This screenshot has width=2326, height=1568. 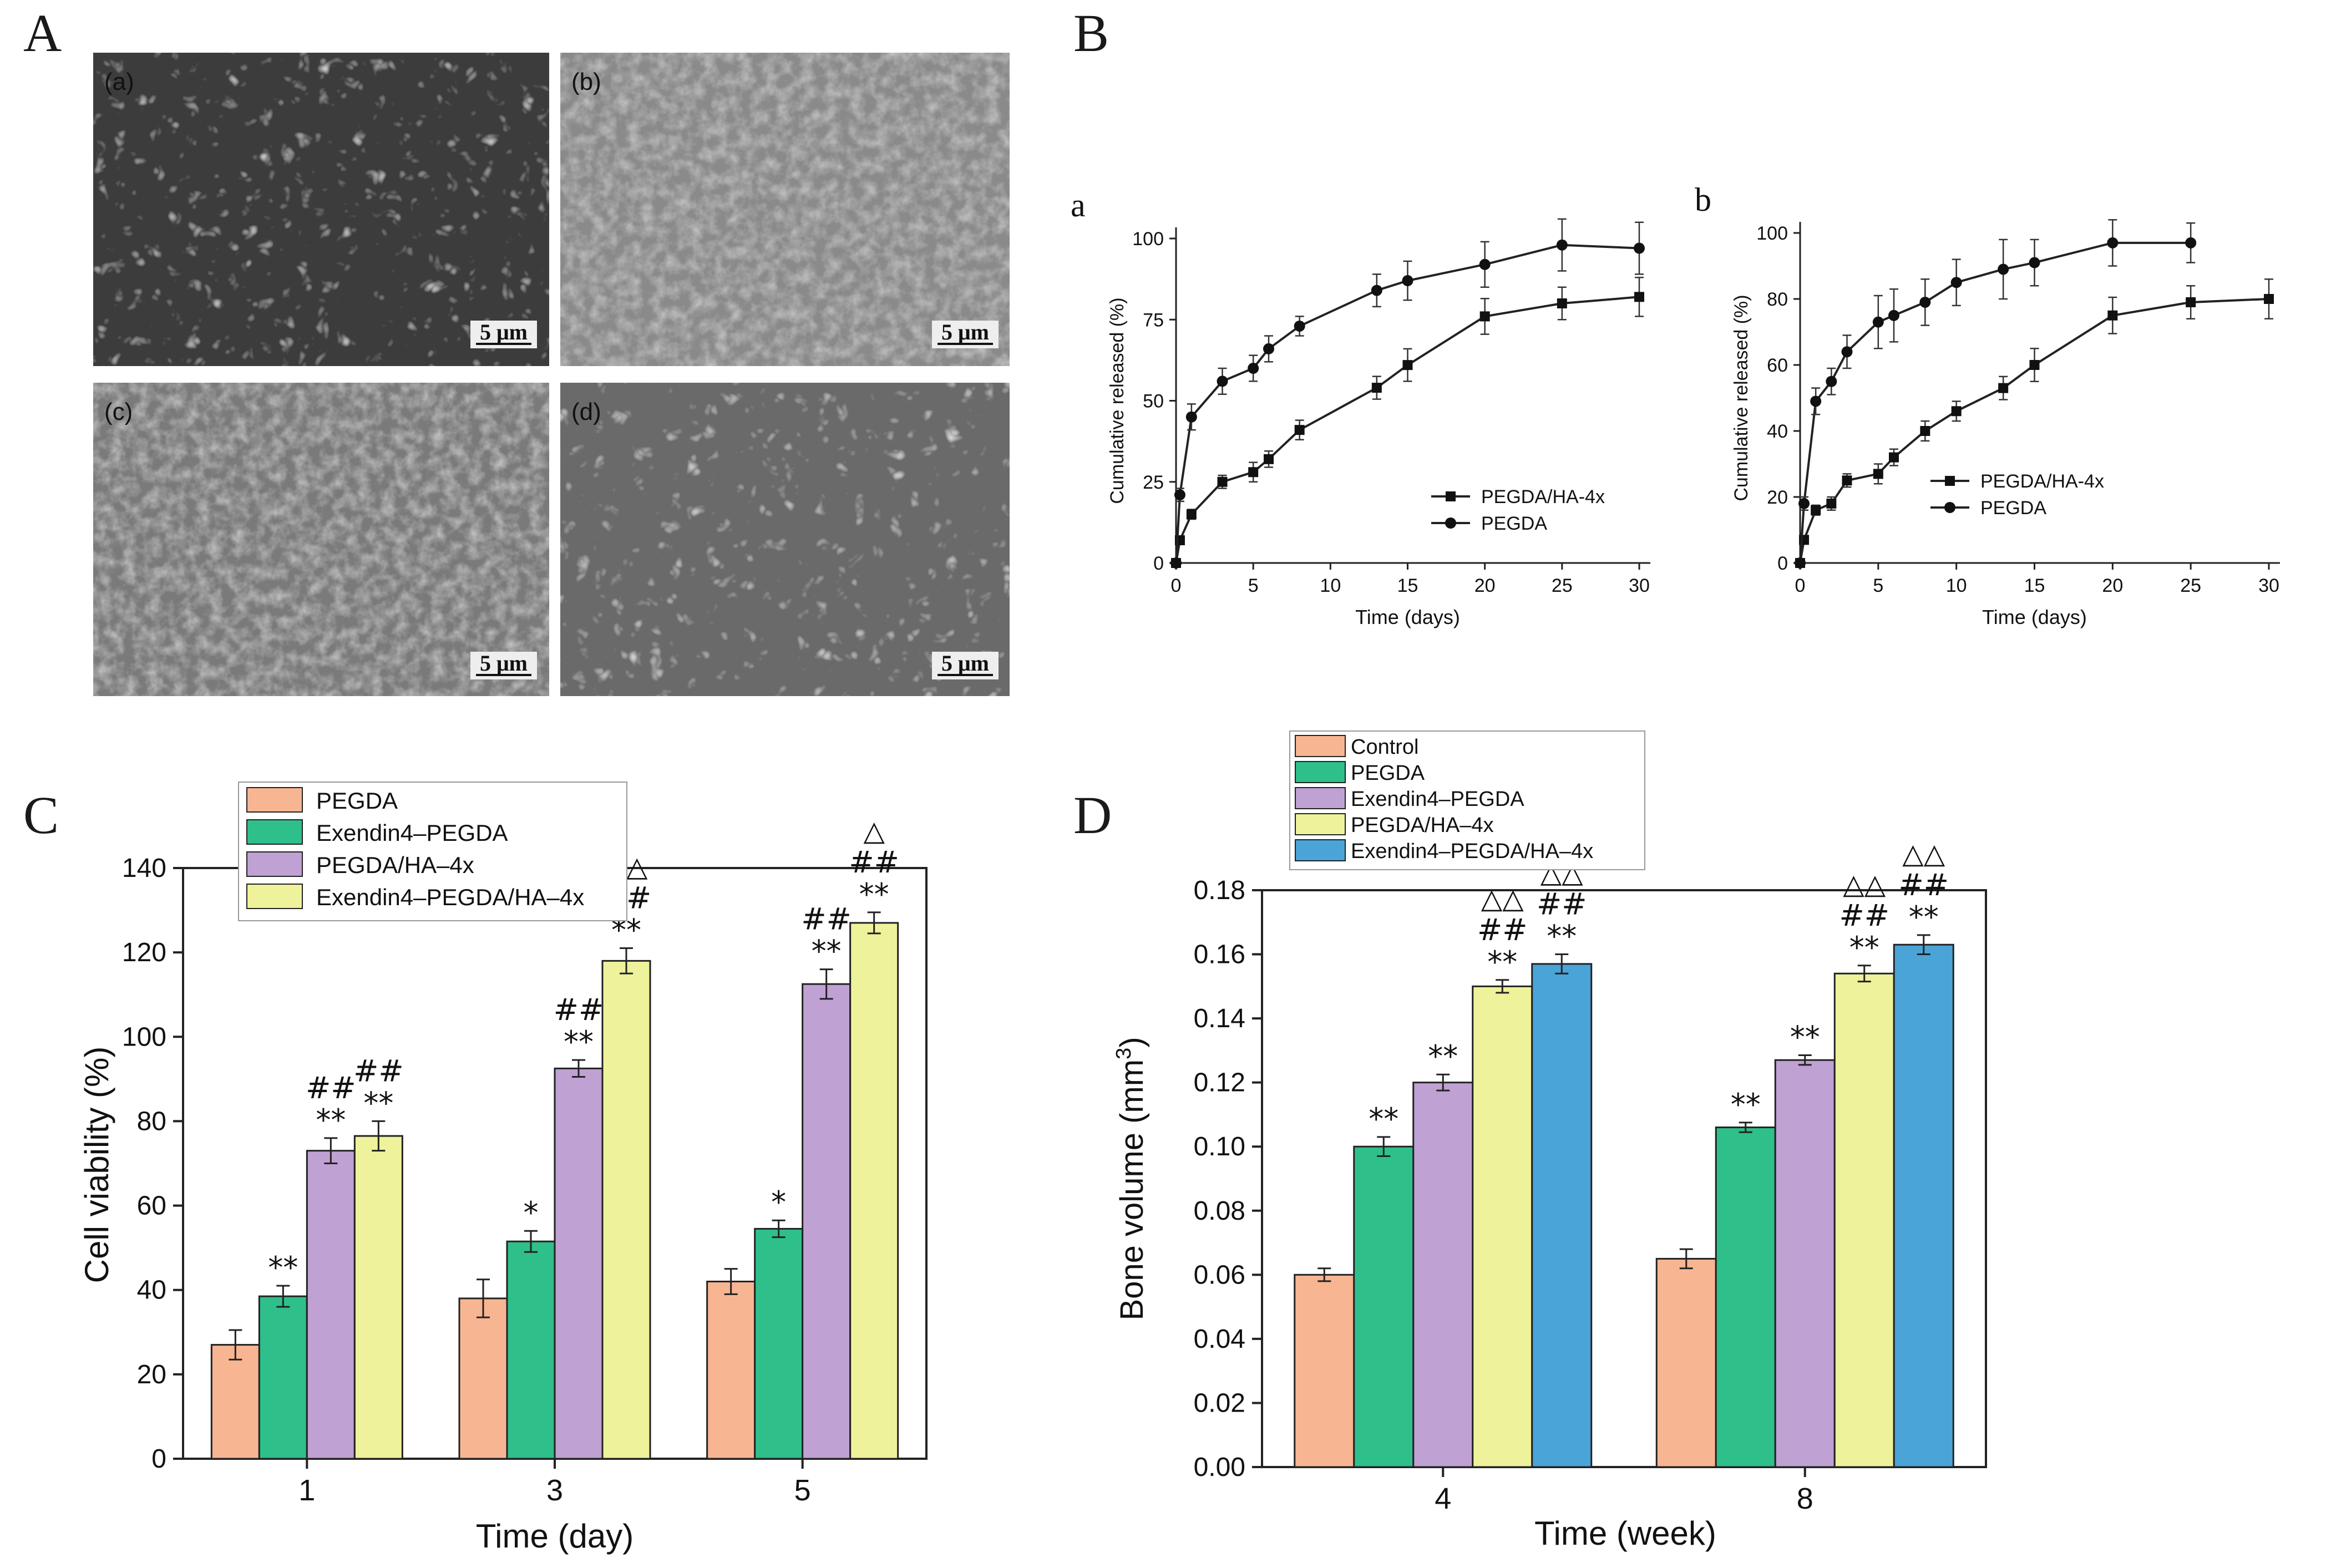 I want to click on legend-label: PEGDA, so click(x=2013, y=508).